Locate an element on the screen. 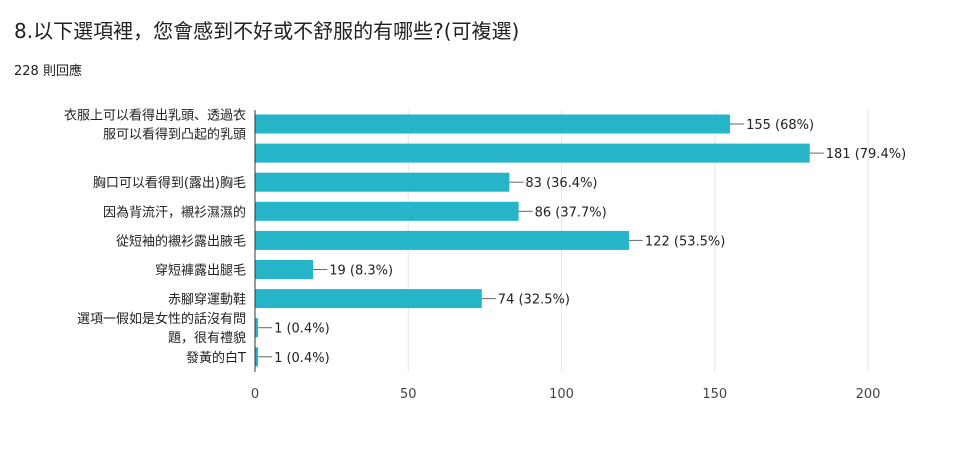  category-label: 衣服上可以看得出乳頭、透過衣 is located at coordinates (155, 116).